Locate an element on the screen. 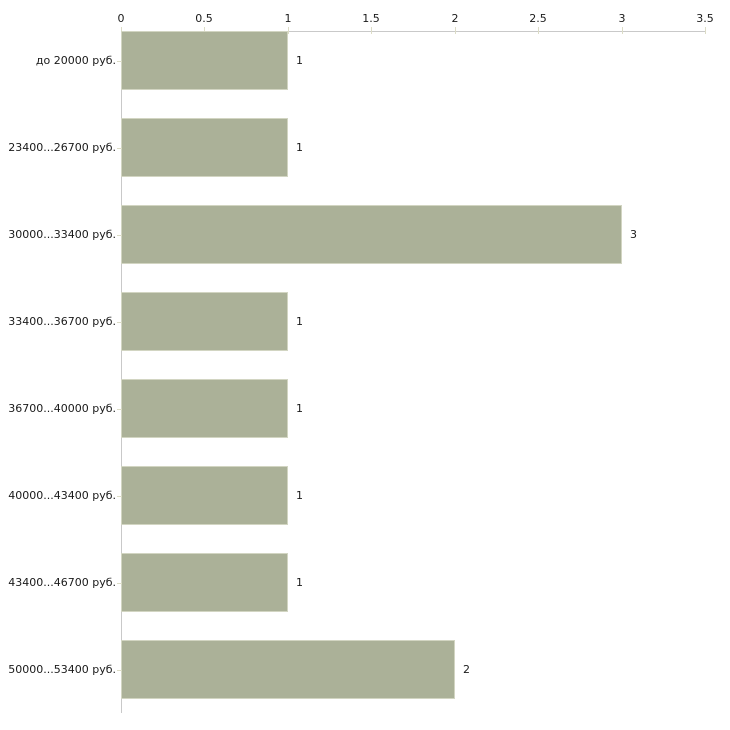 The width and height of the screenshot is (730, 730). x-axis-tick-label: 2.5 is located at coordinates (538, 18).